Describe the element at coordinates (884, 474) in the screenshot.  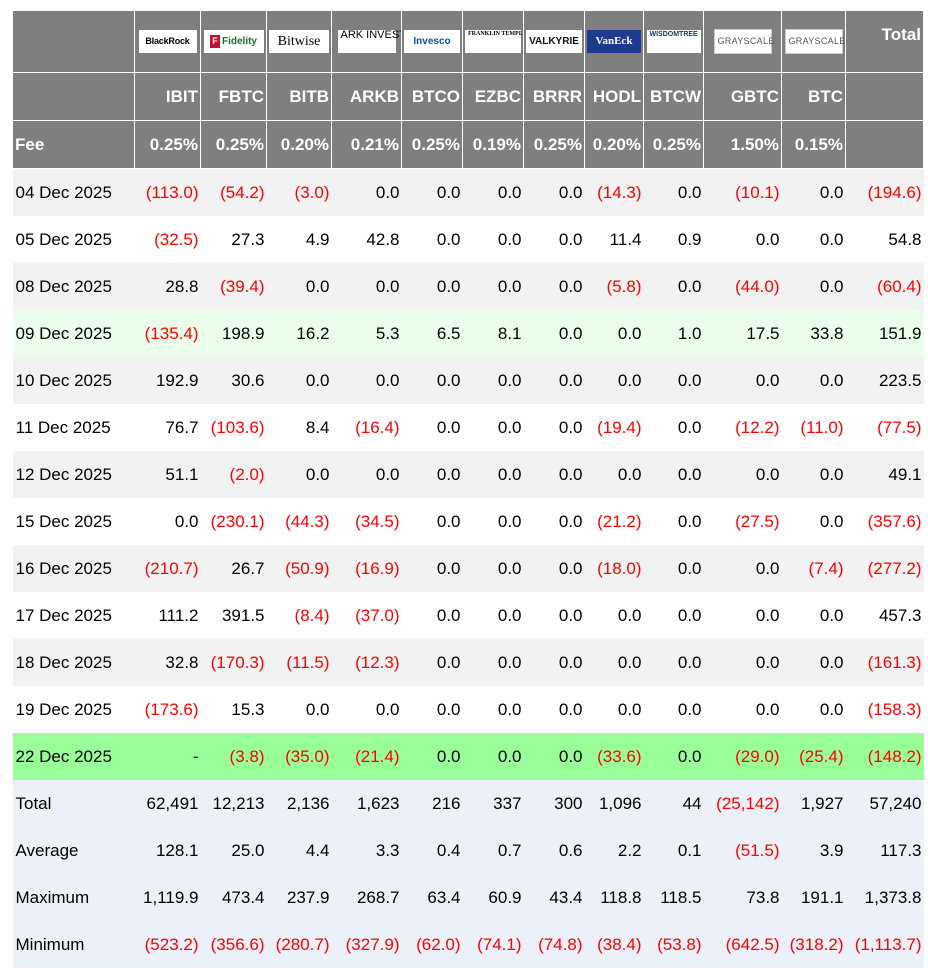
I see `row-total-cell: 49.1` at that location.